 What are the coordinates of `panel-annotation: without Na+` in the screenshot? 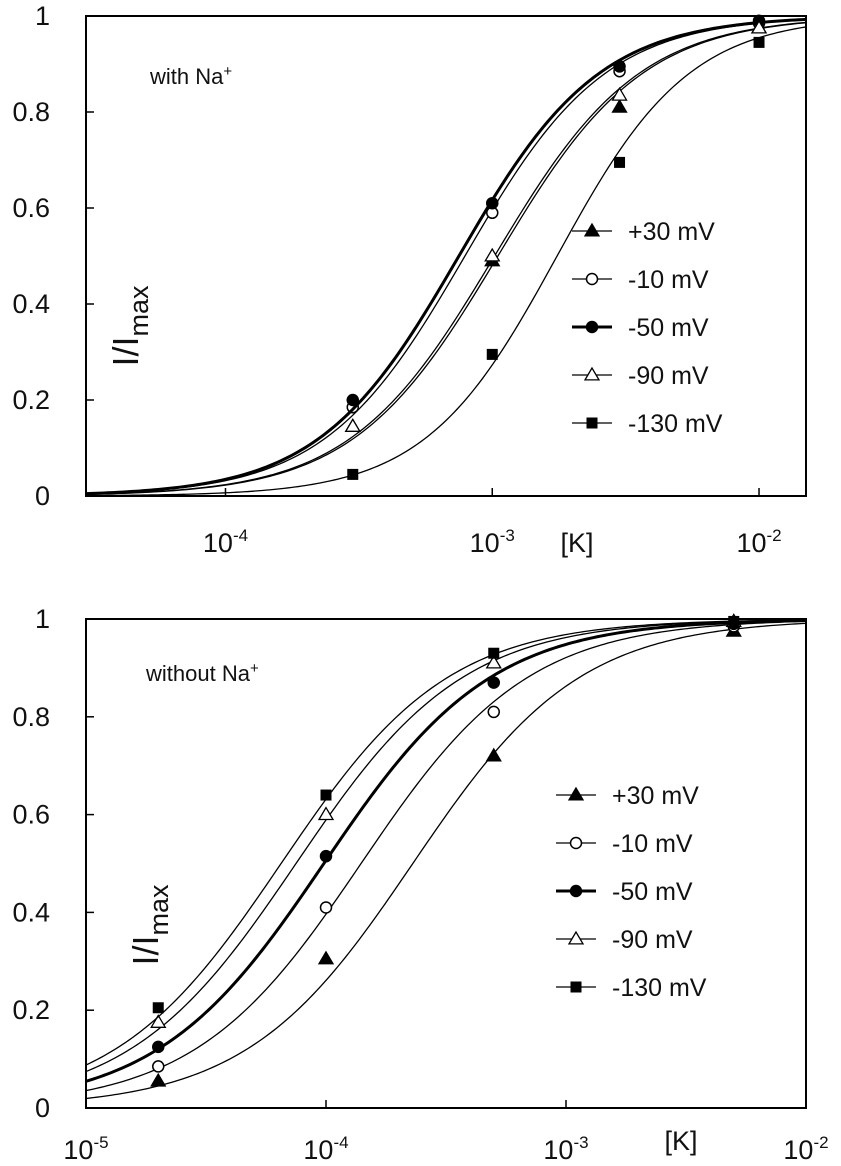 It's located at (202, 673).